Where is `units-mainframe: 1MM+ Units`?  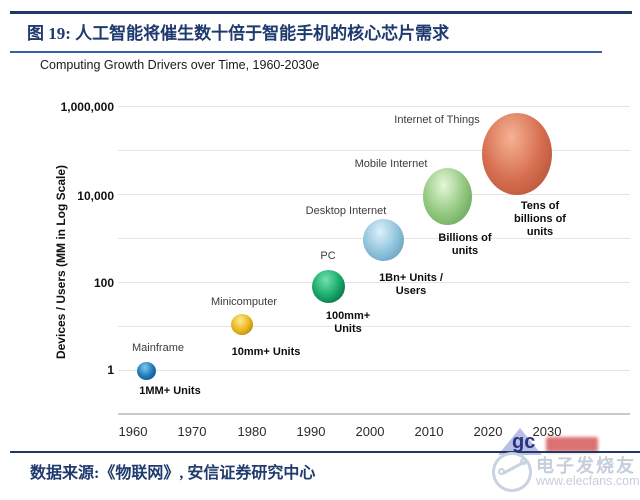 units-mainframe: 1MM+ Units is located at coordinates (170, 391).